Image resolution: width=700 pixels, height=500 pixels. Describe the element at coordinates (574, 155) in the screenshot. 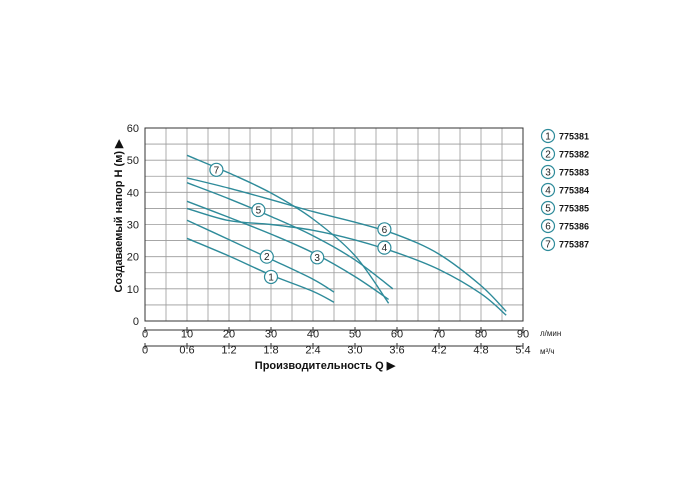

I see `legend-label-775382: 775382` at that location.